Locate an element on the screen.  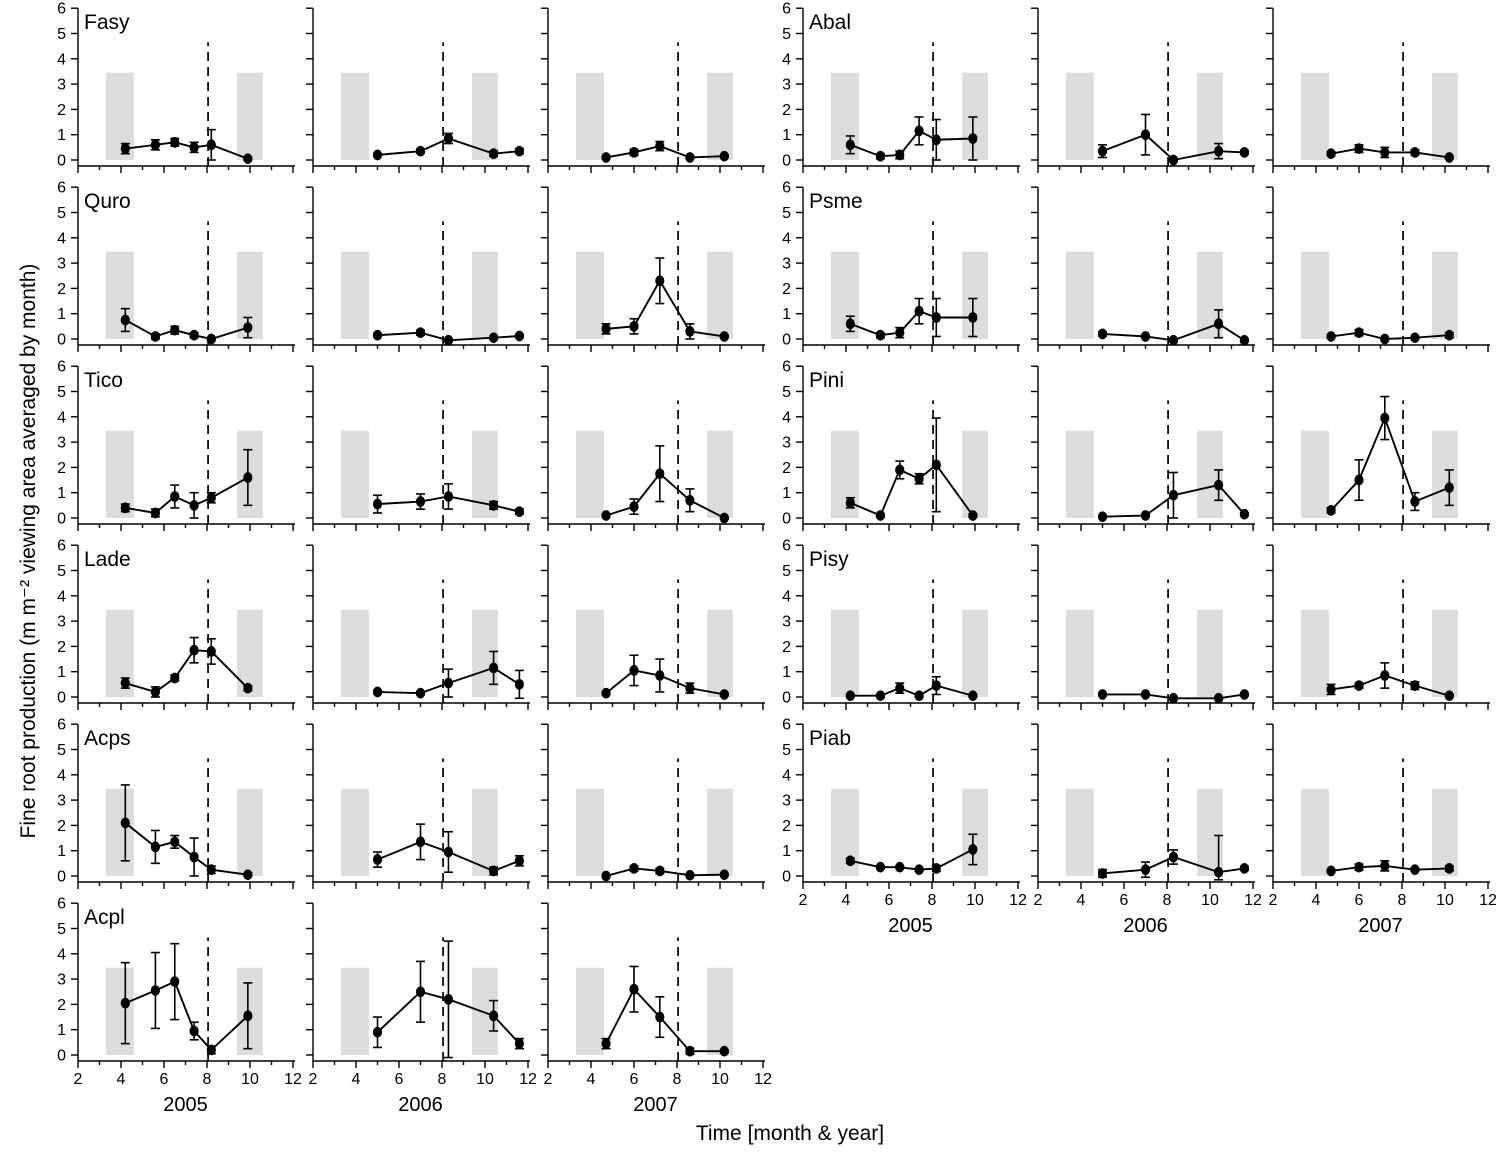
cell-Tico-2006 is located at coordinates (425, 449).